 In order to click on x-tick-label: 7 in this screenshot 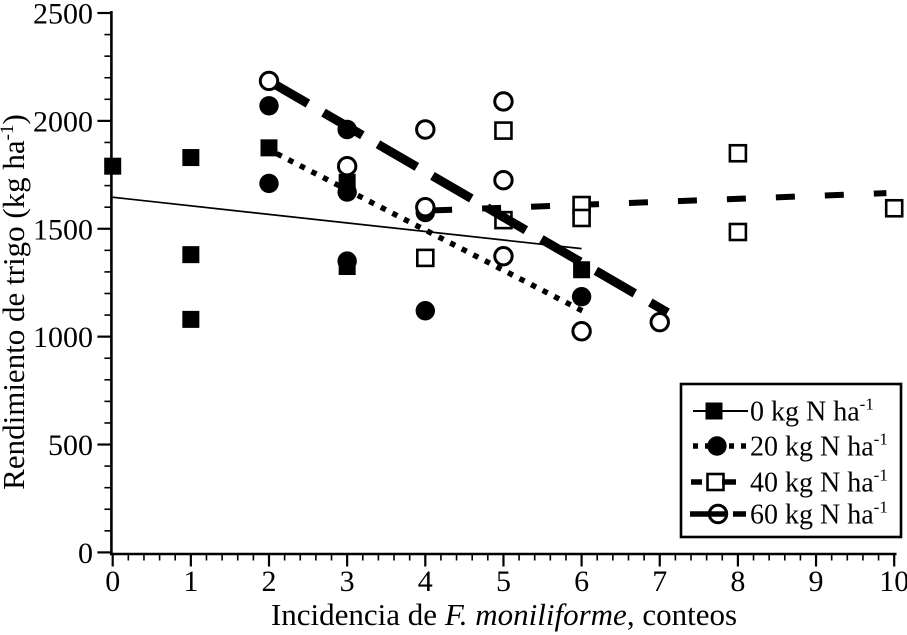, I will do `click(659, 581)`.